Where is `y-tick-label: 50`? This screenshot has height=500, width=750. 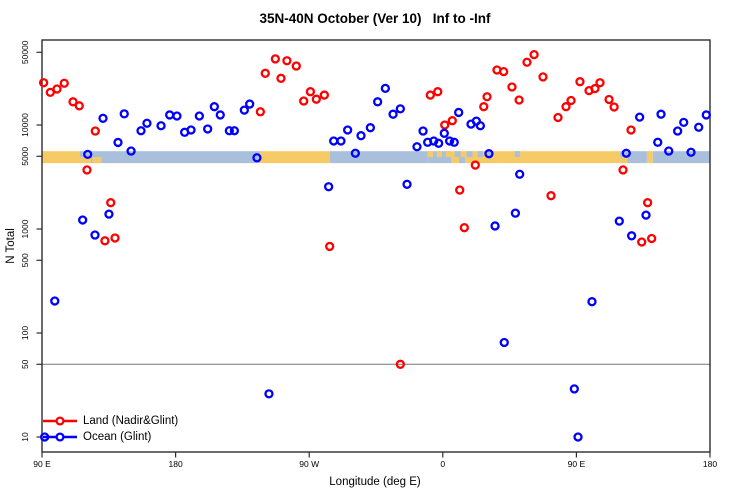
y-tick-label: 50 is located at coordinates (25, 364).